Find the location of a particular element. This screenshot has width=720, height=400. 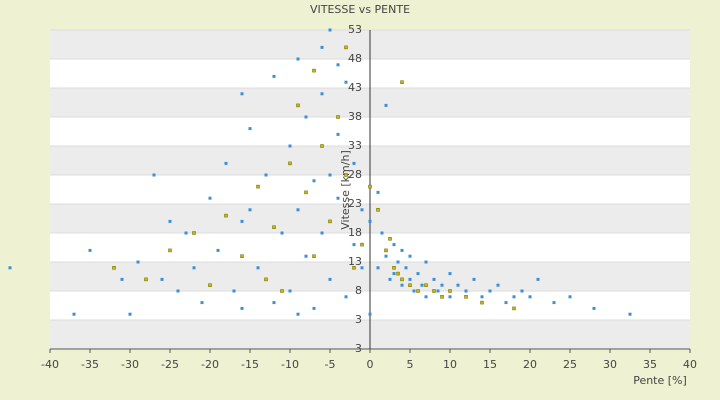

x-tick-label: -20 is located at coordinates (210, 364).